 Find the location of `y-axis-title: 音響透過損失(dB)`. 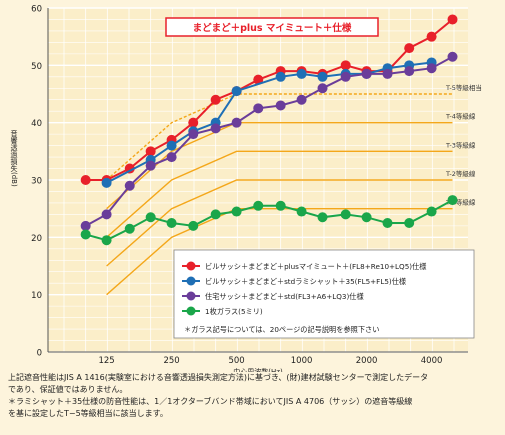

y-axis-title: 音響透過損失(dB) is located at coordinates (14, 158).